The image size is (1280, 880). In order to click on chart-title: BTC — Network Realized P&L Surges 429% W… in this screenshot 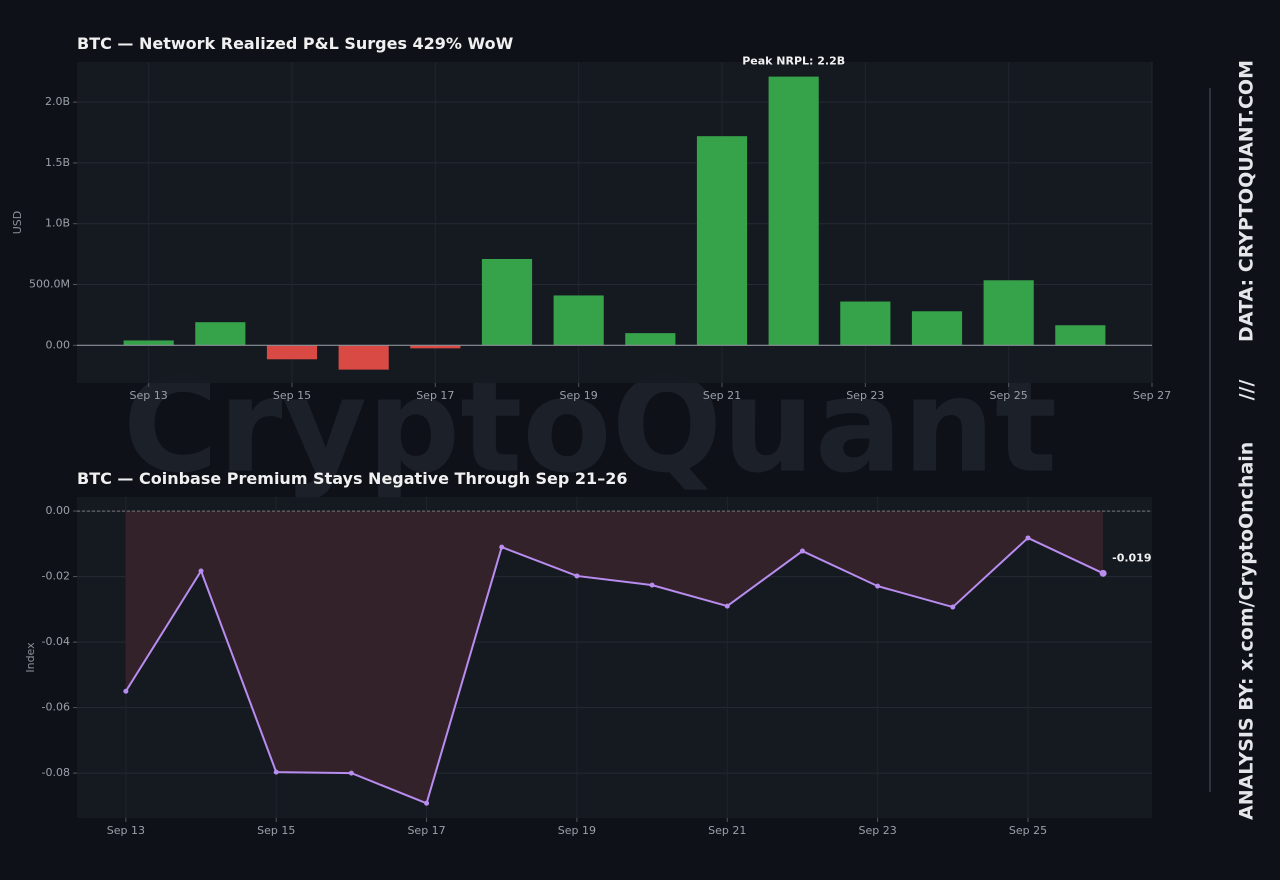, I will do `click(295, 43)`.